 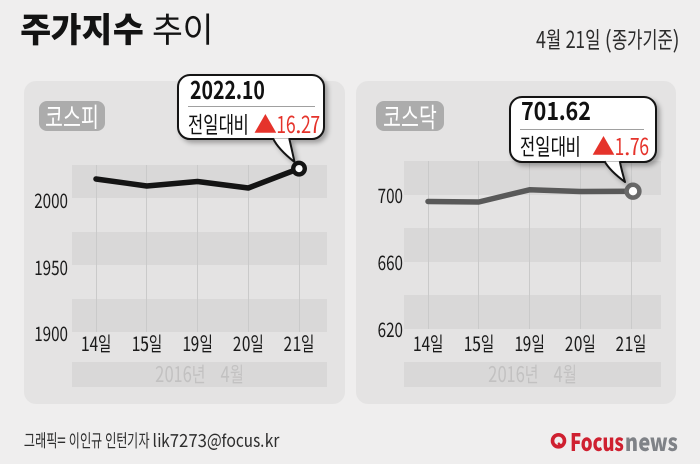 I want to click on svg-text: Focus, so click(x=597, y=441).